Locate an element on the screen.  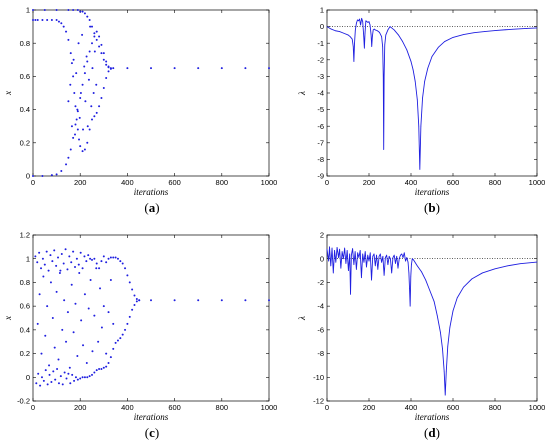
x-tick-label: 0 is located at coordinates (327, 407).